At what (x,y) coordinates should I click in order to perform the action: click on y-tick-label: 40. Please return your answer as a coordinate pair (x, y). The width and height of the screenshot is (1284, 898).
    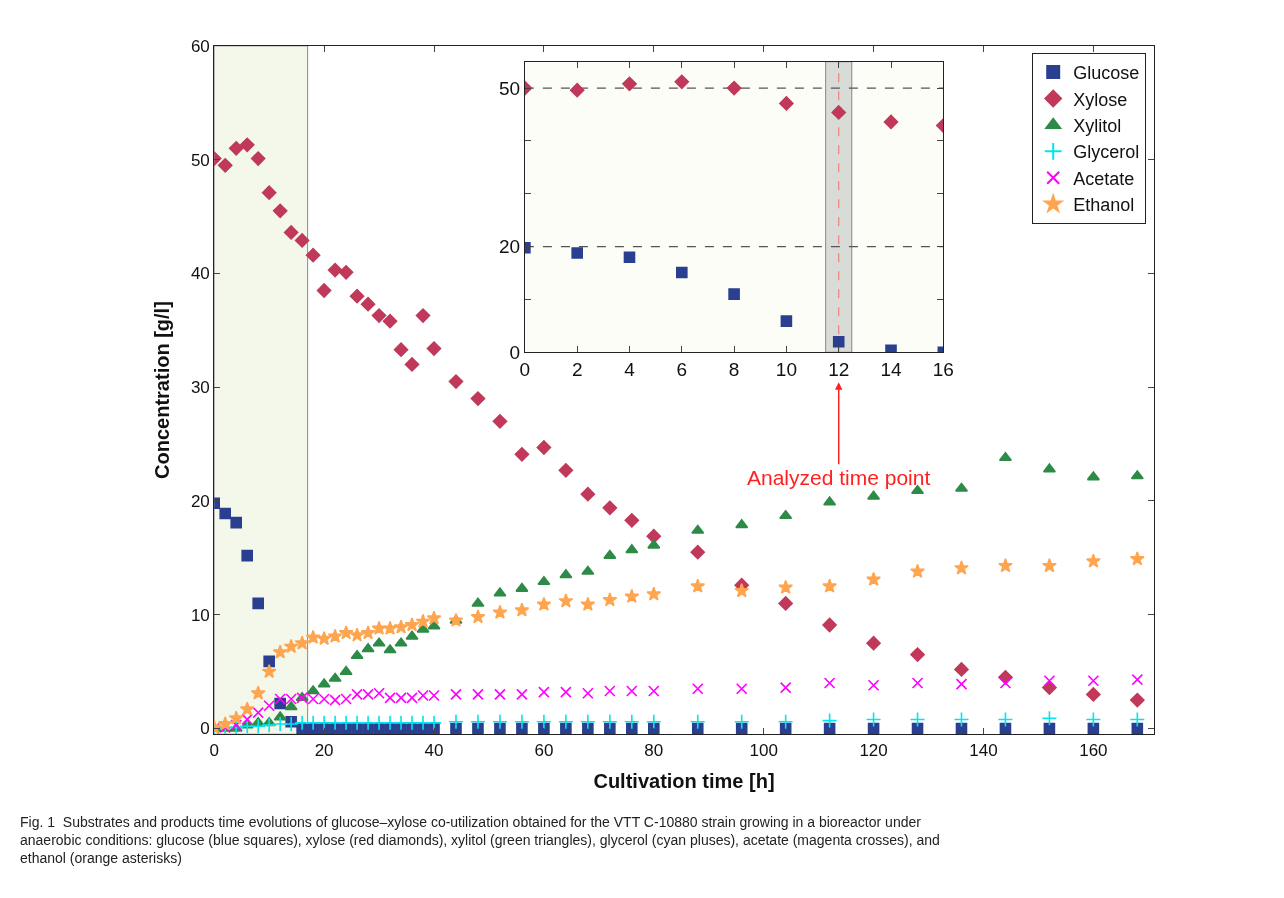
    Looking at the image, I should click on (200, 274).